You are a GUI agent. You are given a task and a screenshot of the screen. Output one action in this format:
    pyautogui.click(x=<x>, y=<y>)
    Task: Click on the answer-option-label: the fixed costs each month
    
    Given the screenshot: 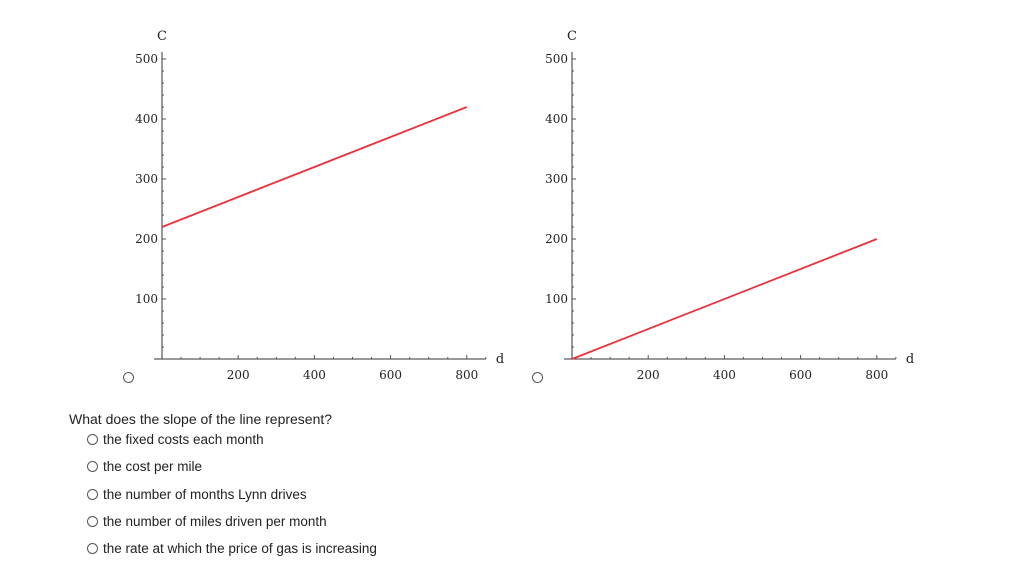 What is the action you would take?
    pyautogui.click(x=183, y=439)
    